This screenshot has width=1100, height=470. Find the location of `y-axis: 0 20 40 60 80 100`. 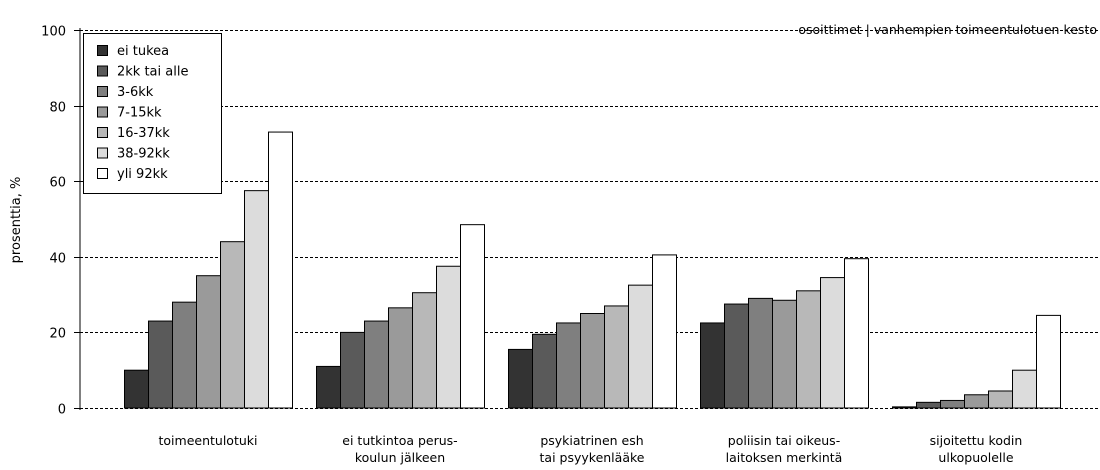

y-axis: 0 20 40 60 80 100 is located at coordinates (61, 221).